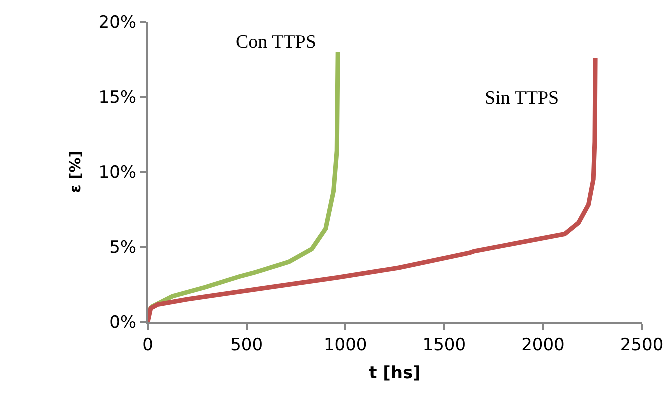 This screenshot has width=668, height=408. Describe the element at coordinates (123, 248) in the screenshot. I see `y-tick-label: 5%` at that location.